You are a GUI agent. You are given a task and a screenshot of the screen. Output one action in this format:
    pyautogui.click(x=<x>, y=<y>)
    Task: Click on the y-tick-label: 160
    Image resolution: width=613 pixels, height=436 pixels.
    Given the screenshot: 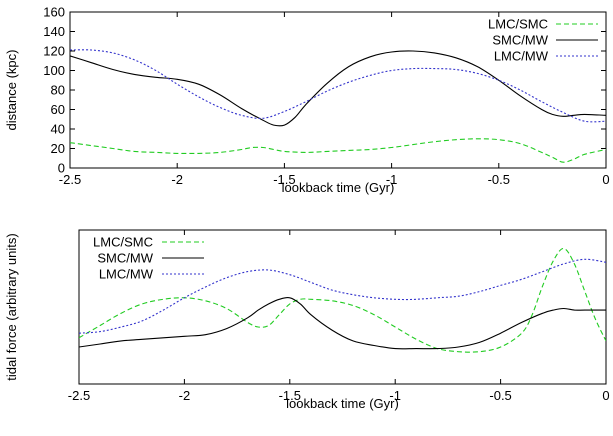 What is the action you would take?
    pyautogui.click(x=54, y=12)
    